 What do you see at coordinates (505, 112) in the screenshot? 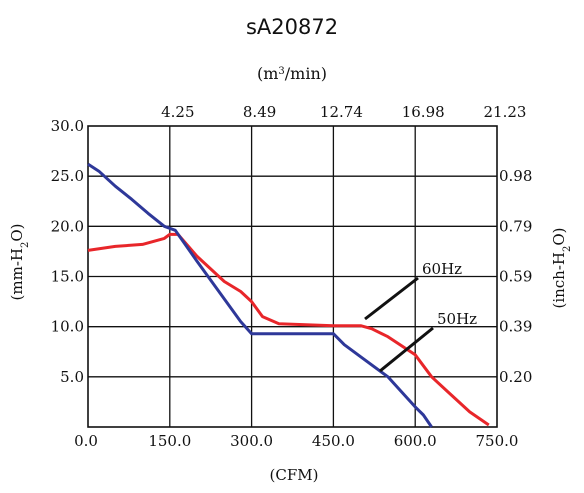
I see `top-tick-label: 21.23` at bounding box center [505, 112].